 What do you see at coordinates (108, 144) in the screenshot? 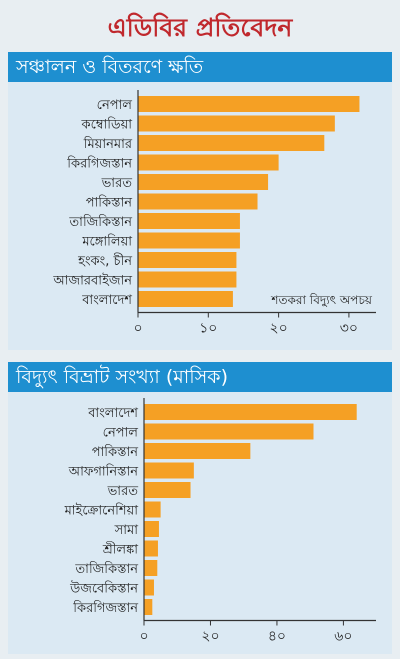
I see `chart-1-category-label: মিয়ানমার` at bounding box center [108, 144].